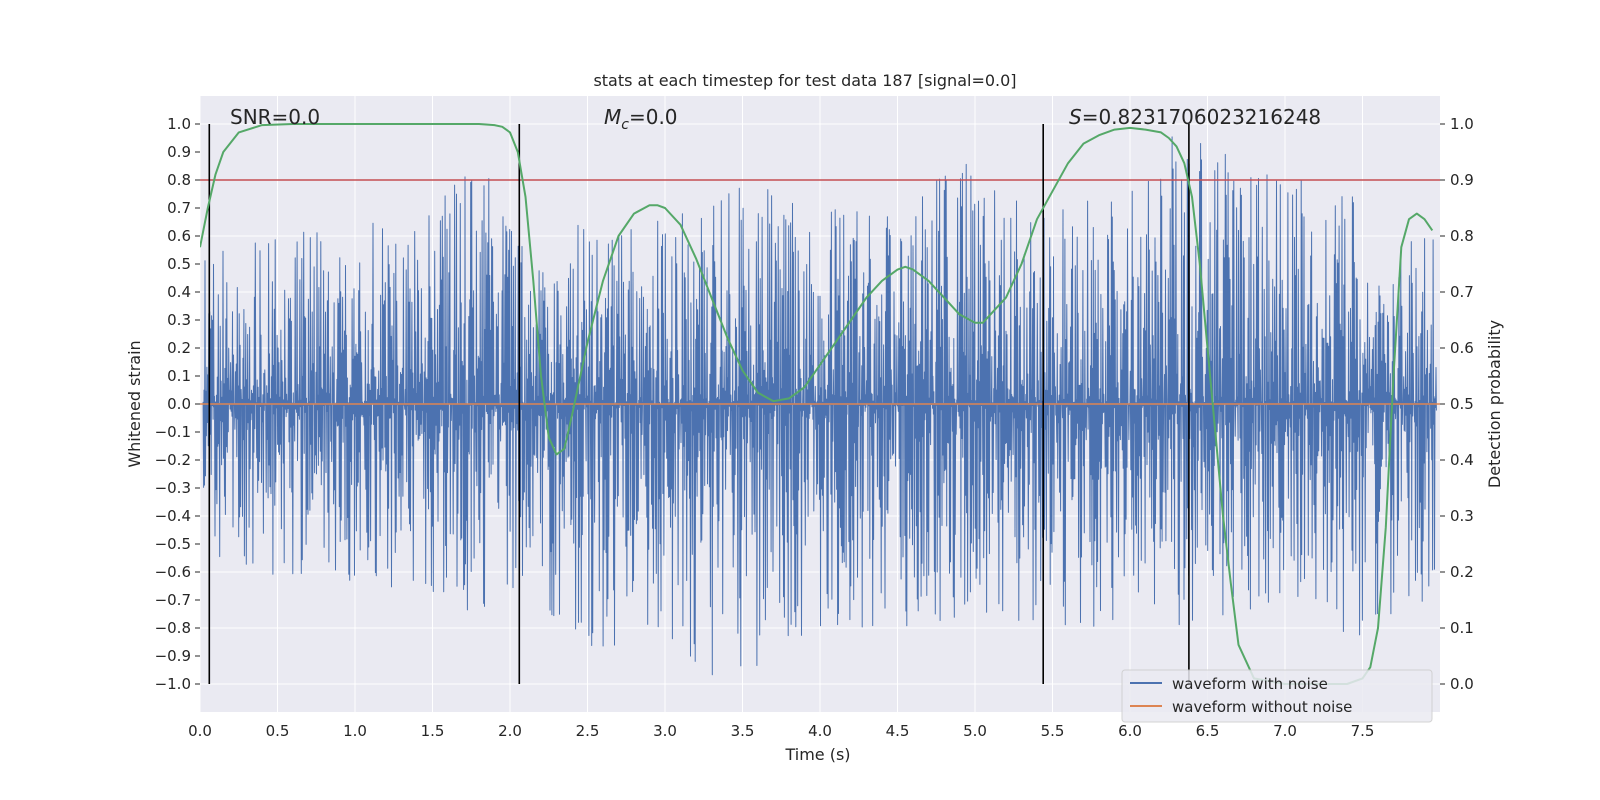 The image size is (1600, 800). What do you see at coordinates (817, 754) in the screenshot?
I see `x-axis-label: Time (s)` at bounding box center [817, 754].